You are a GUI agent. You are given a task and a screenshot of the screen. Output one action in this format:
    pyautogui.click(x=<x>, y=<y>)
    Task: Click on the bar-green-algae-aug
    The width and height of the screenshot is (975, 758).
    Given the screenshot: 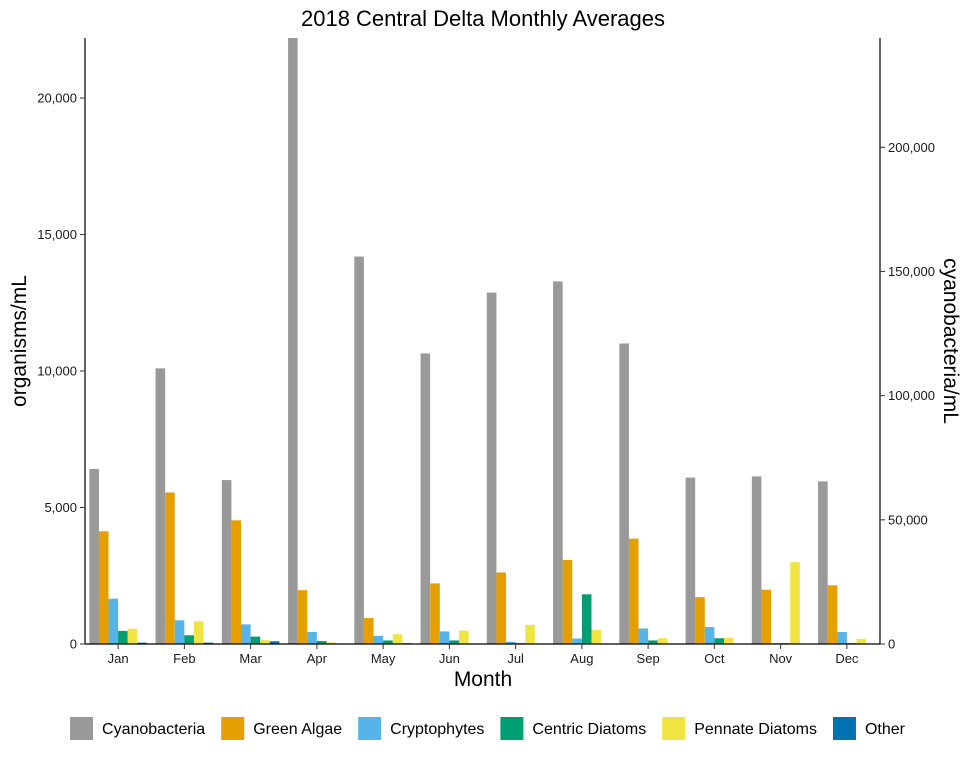 What is the action you would take?
    pyautogui.click(x=567, y=601)
    